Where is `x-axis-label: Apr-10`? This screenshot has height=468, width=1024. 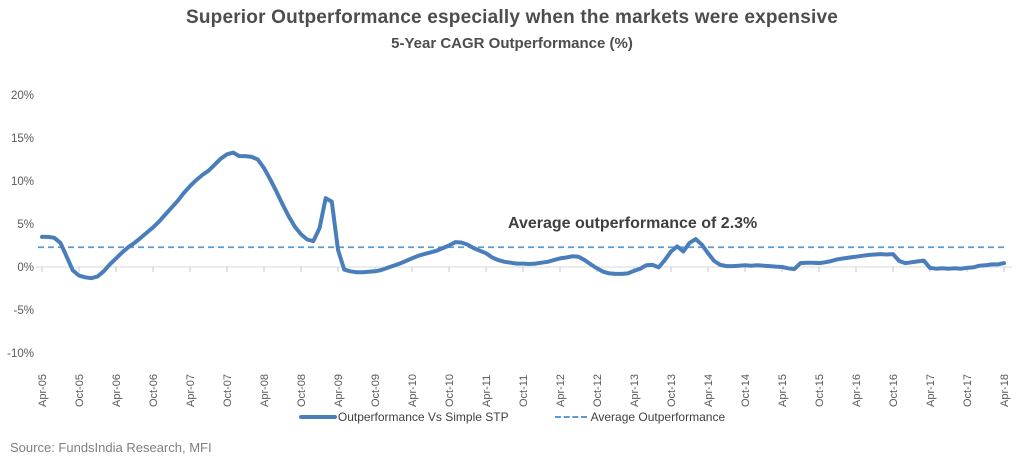 x-axis-label: Apr-10 is located at coordinates (413, 390).